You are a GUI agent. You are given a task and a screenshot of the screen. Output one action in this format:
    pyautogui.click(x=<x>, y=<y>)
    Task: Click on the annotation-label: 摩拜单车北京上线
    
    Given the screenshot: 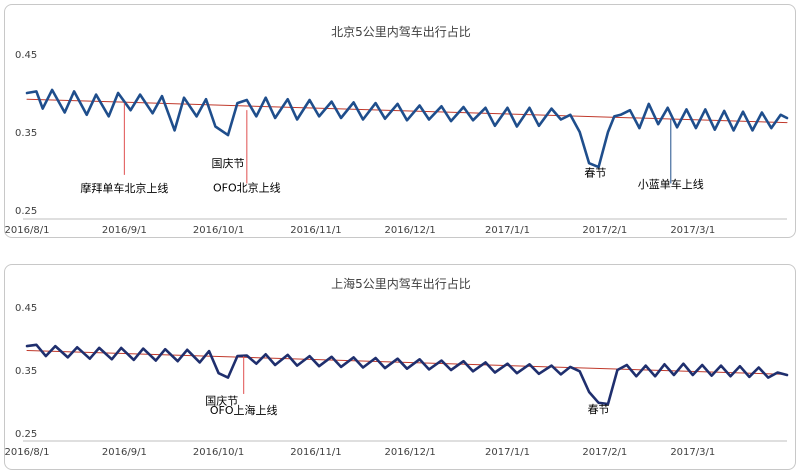 What is the action you would take?
    pyautogui.click(x=124, y=188)
    